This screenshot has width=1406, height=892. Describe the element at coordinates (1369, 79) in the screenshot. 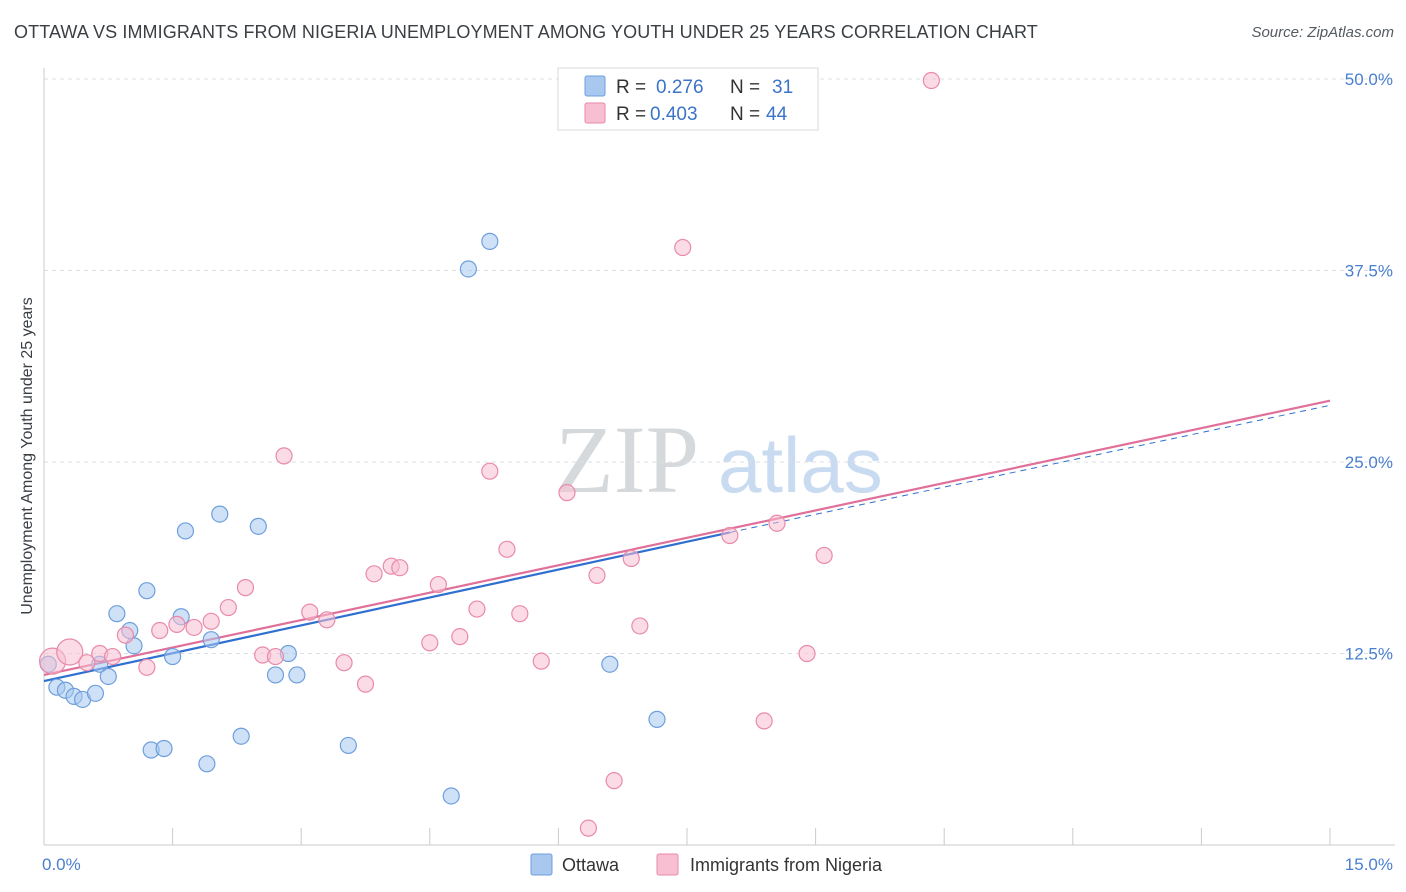

I see `y-tick-label: 50.0%` at that location.